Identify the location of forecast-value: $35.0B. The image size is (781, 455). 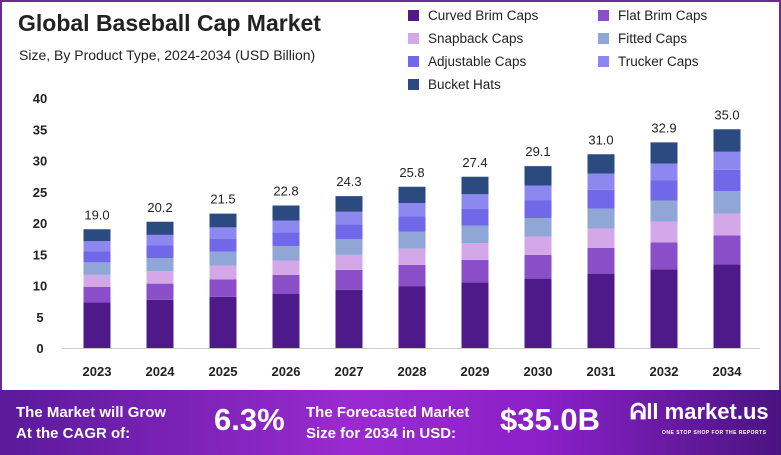
(550, 419).